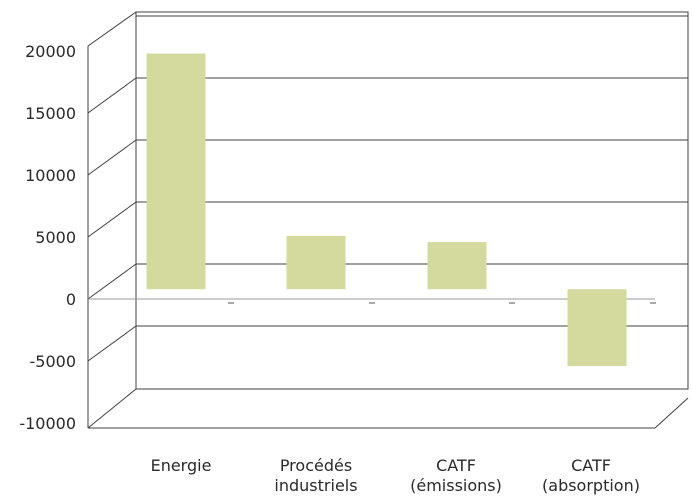 This screenshot has width=692, height=500. I want to click on left-wall-top-edge, so click(112, 29).